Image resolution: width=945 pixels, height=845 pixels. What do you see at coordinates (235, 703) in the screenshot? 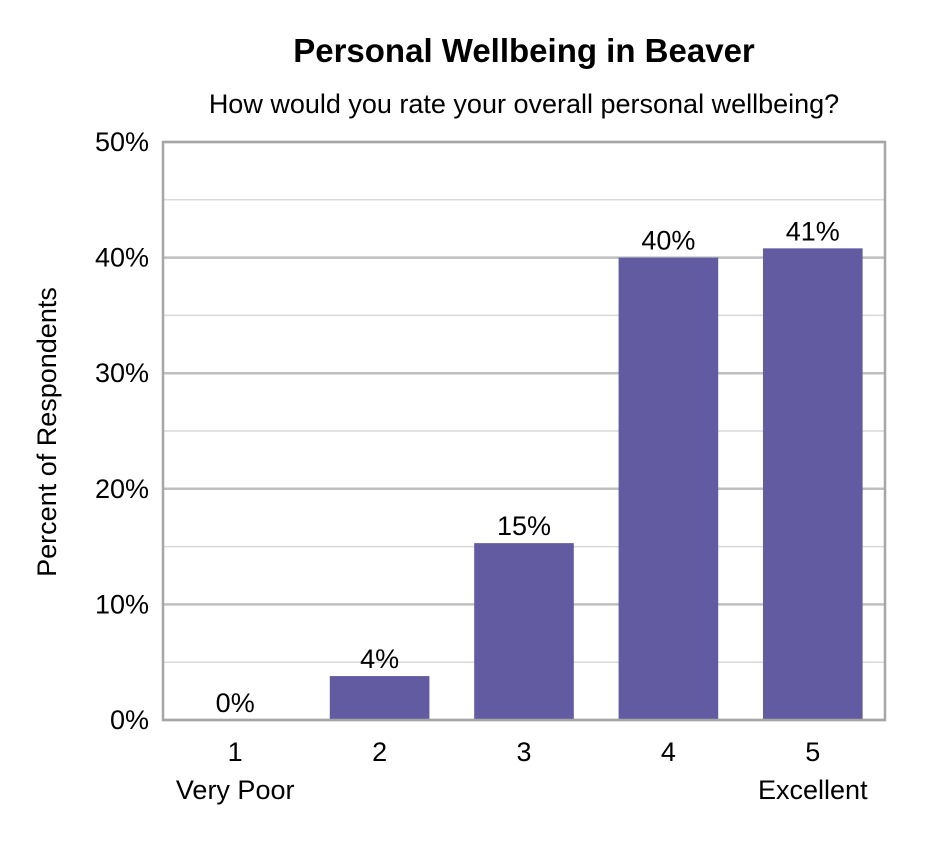
I see `data-label: 0%` at bounding box center [235, 703].